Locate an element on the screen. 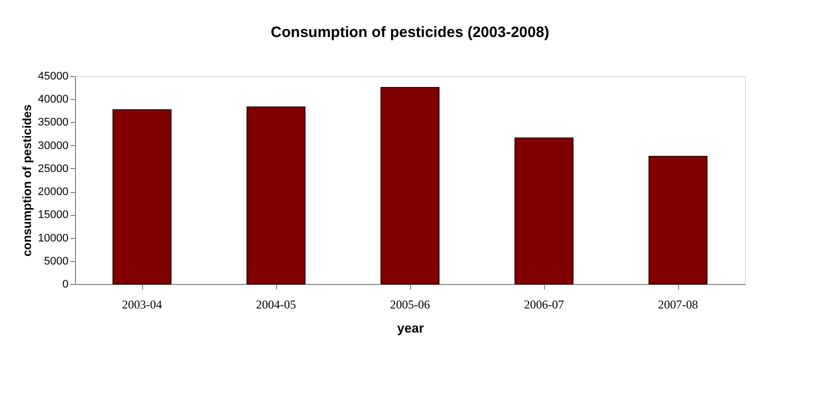  x-tick-label: 2003-04 is located at coordinates (142, 305).